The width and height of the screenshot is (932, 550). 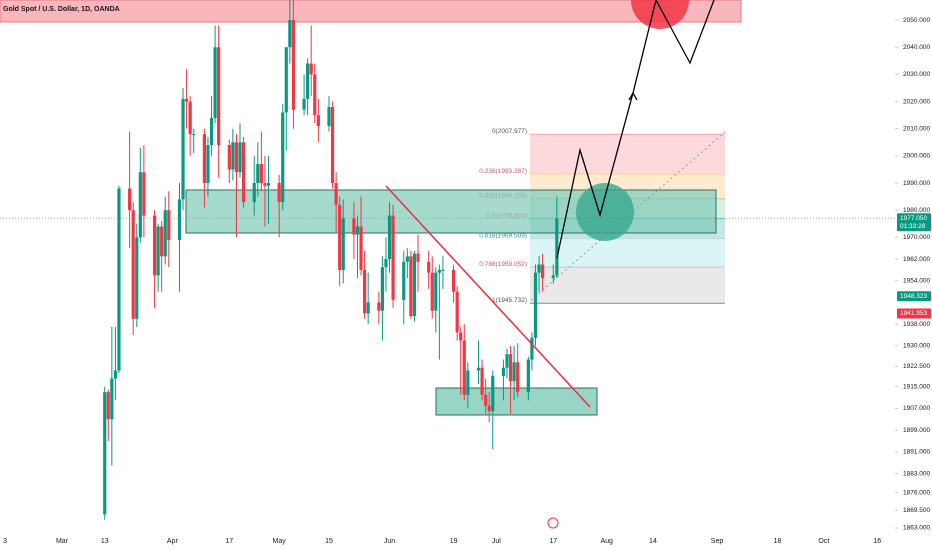 What do you see at coordinates (916, 237) in the screenshot?
I see `y-tick-label: 1970.000` at bounding box center [916, 237].